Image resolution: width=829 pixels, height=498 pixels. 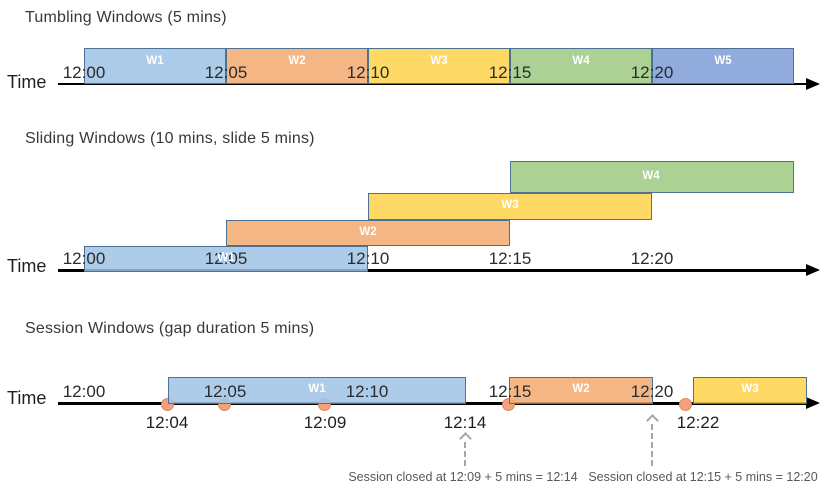 I want to click on sliding-window-w2, so click(x=368, y=233).